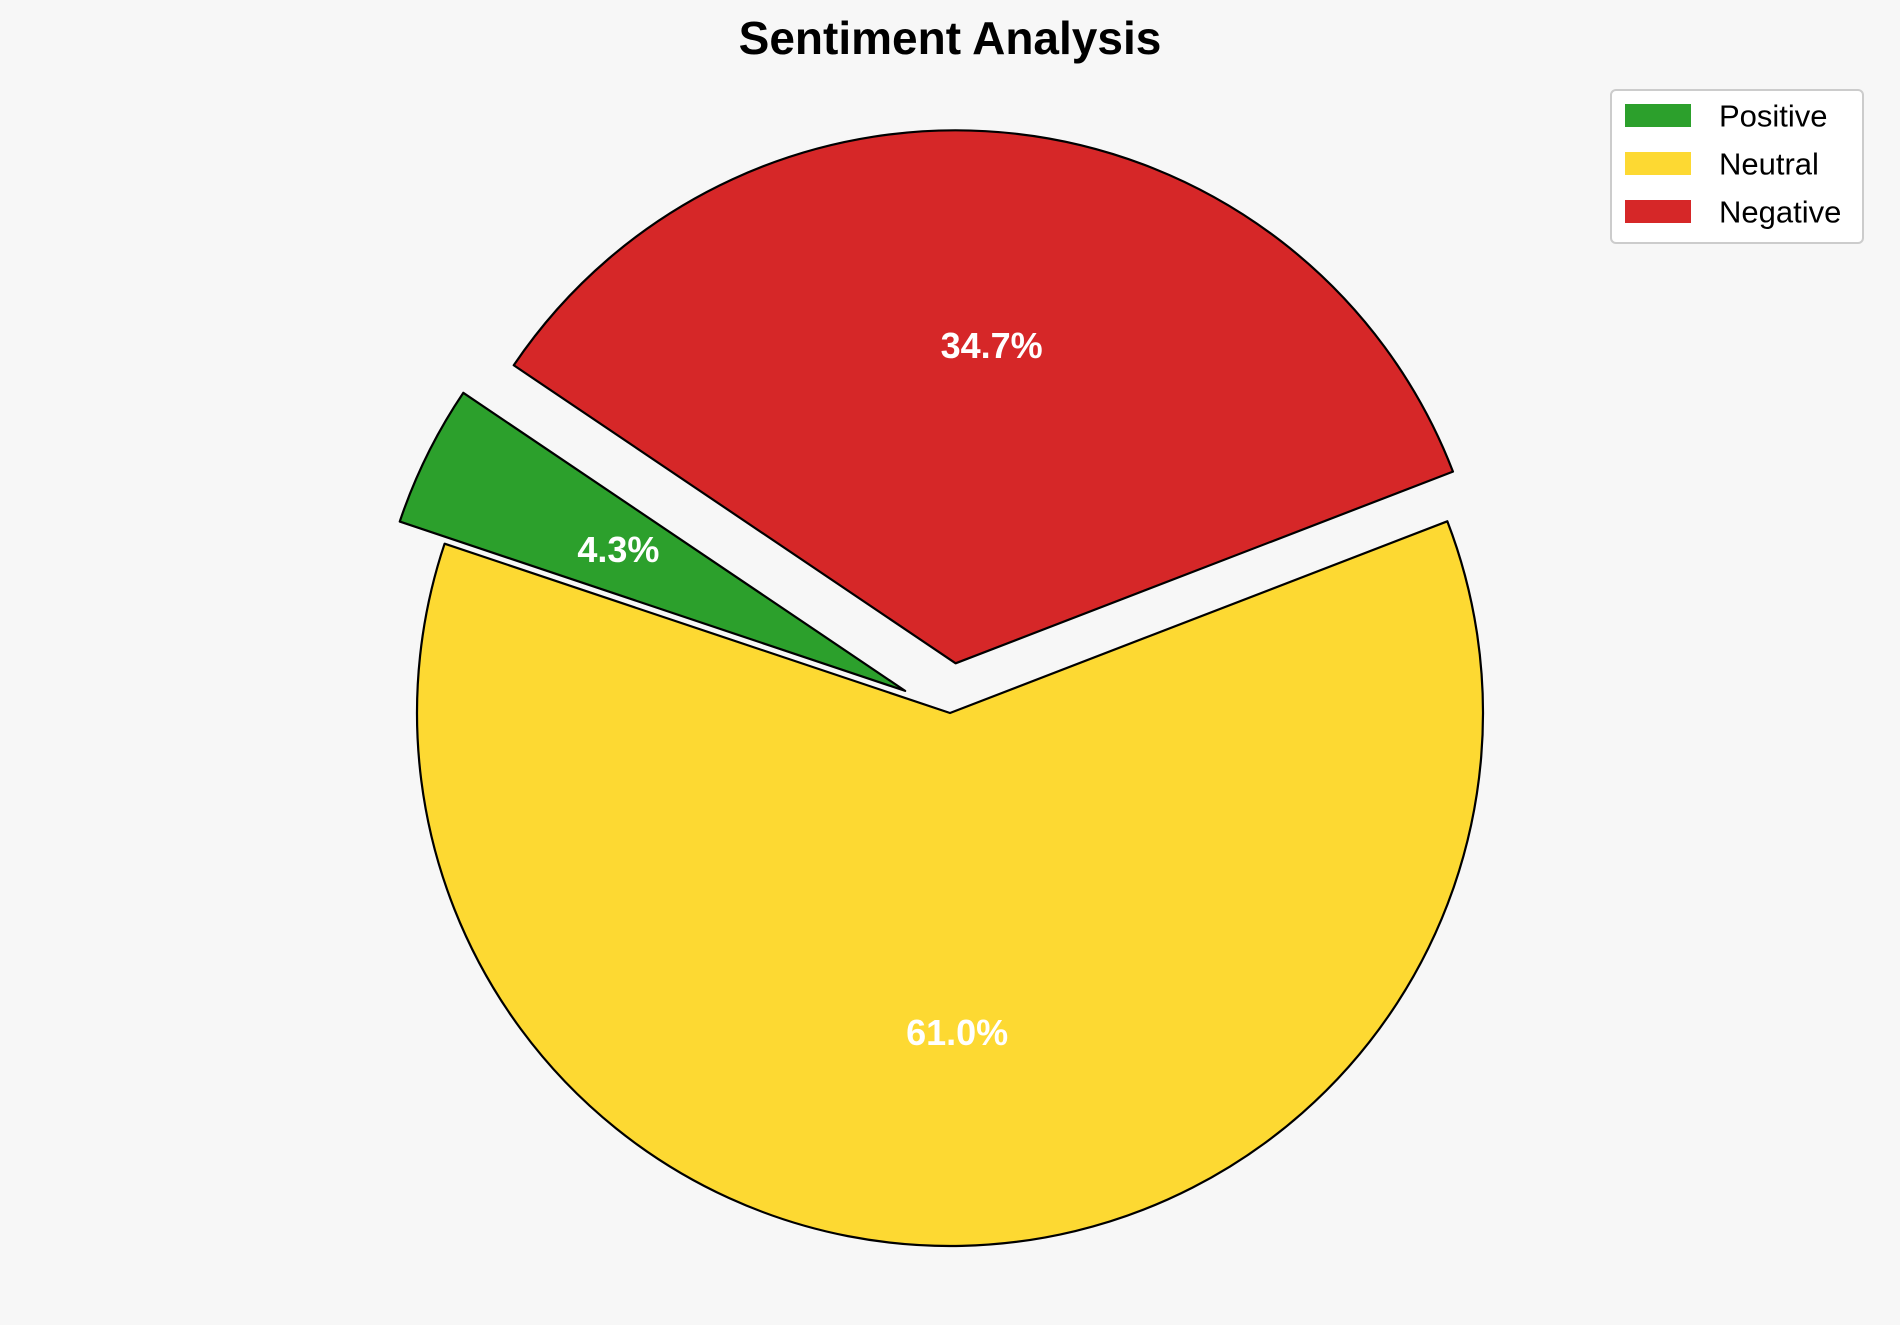 Image resolution: width=1900 pixels, height=1325 pixels. Describe the element at coordinates (950, 38) in the screenshot. I see `chart-title: Sentiment Analysis` at that location.